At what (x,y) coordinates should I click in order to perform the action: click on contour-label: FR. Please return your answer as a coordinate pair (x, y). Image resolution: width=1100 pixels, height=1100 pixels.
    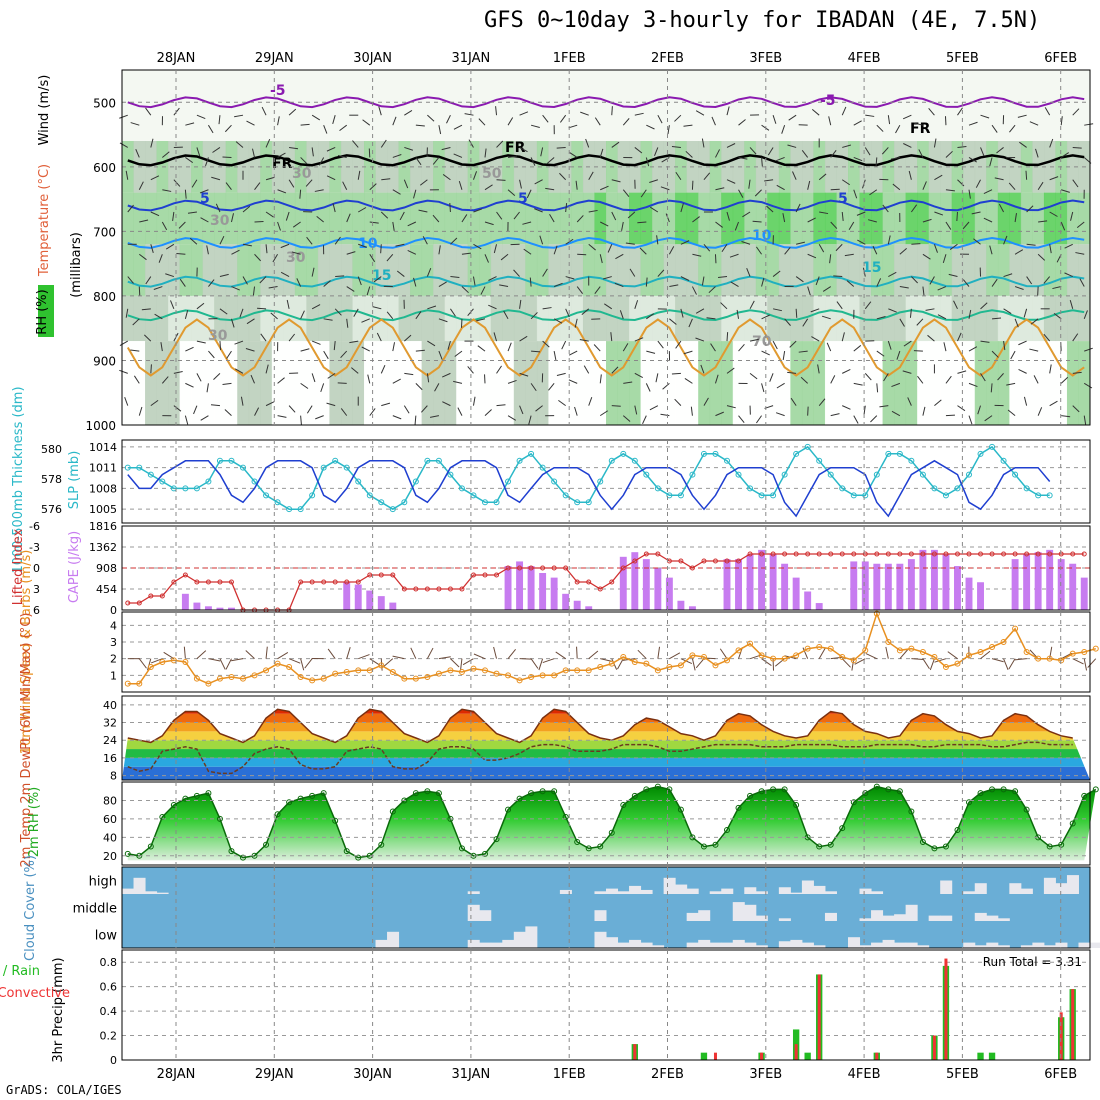
    Looking at the image, I should click on (515, 148).